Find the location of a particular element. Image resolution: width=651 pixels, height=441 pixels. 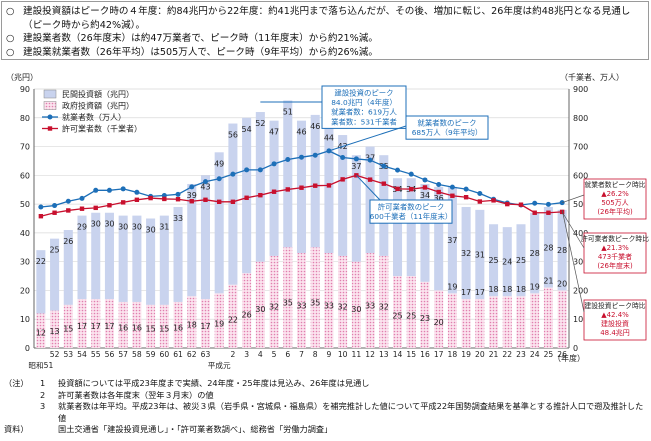

x-tick-label: 13 is located at coordinates (384, 354).